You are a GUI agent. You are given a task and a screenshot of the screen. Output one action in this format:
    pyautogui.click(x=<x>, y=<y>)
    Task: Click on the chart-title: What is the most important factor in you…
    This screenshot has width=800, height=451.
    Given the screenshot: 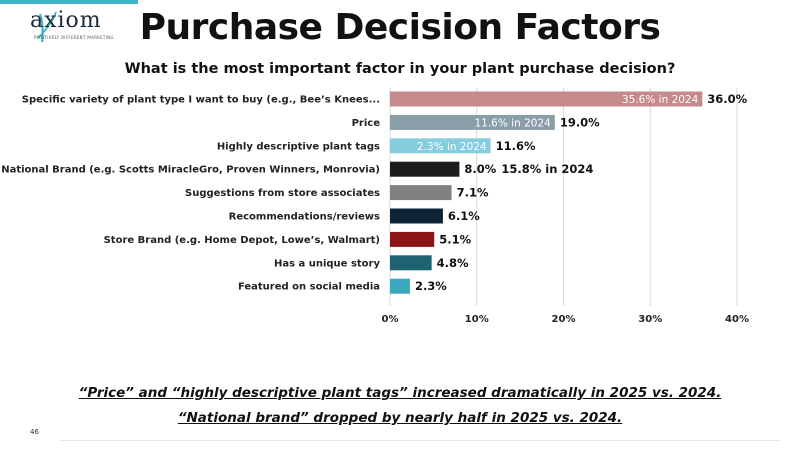 What is the action you would take?
    pyautogui.click(x=400, y=69)
    